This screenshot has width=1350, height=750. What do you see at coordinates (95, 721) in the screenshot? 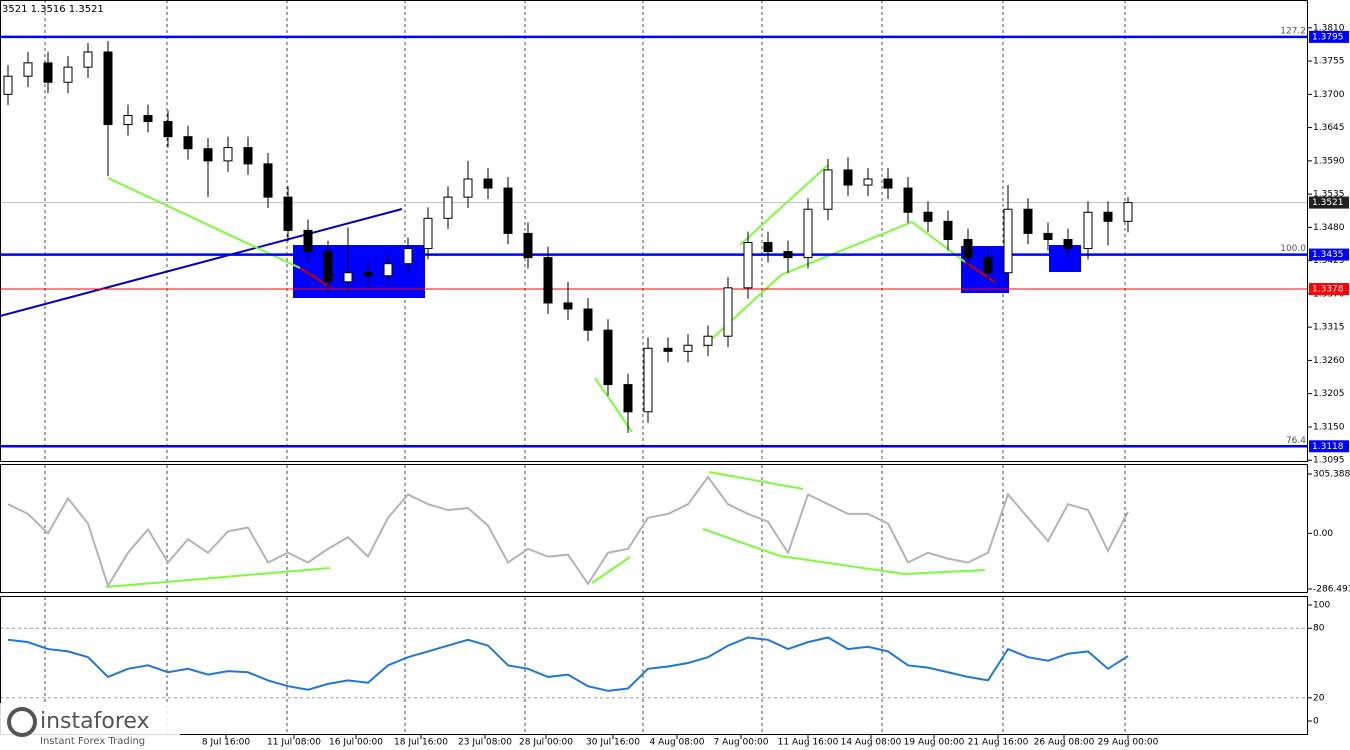
I see `brand-name: instaforex` at bounding box center [95, 721].